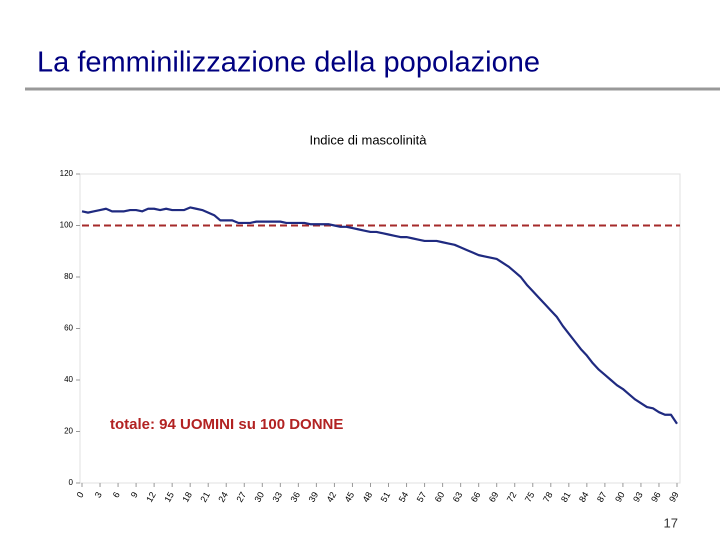 The image size is (720, 545). Describe the element at coordinates (241, 497) in the screenshot. I see `x-tick-label: 27` at that location.